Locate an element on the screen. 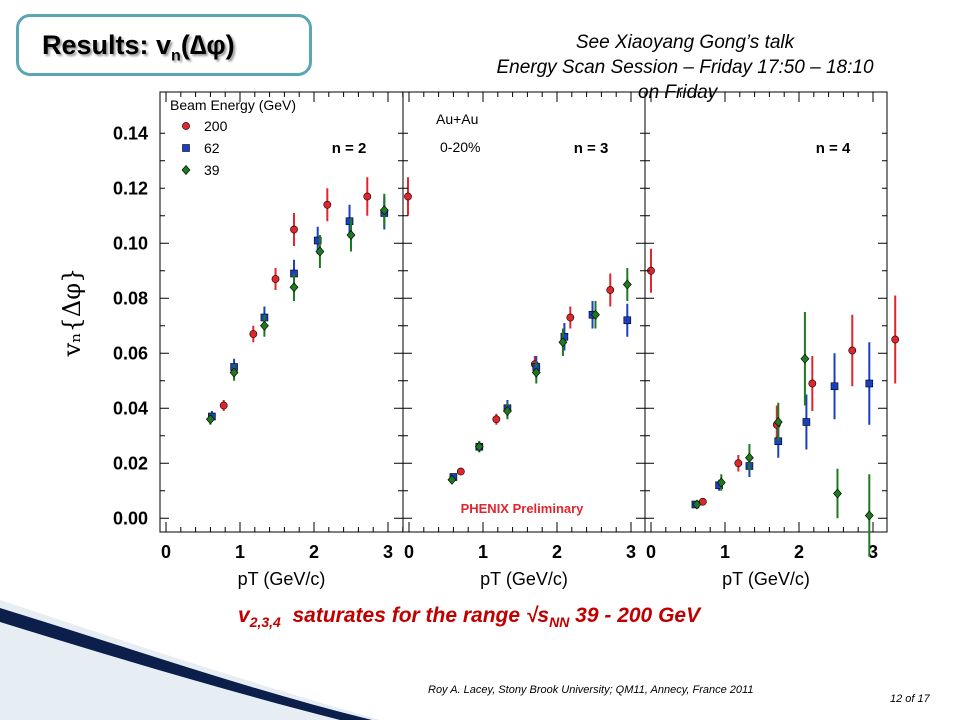 This screenshot has width=960, height=720. panel-label: n = 3 is located at coordinates (591, 148).